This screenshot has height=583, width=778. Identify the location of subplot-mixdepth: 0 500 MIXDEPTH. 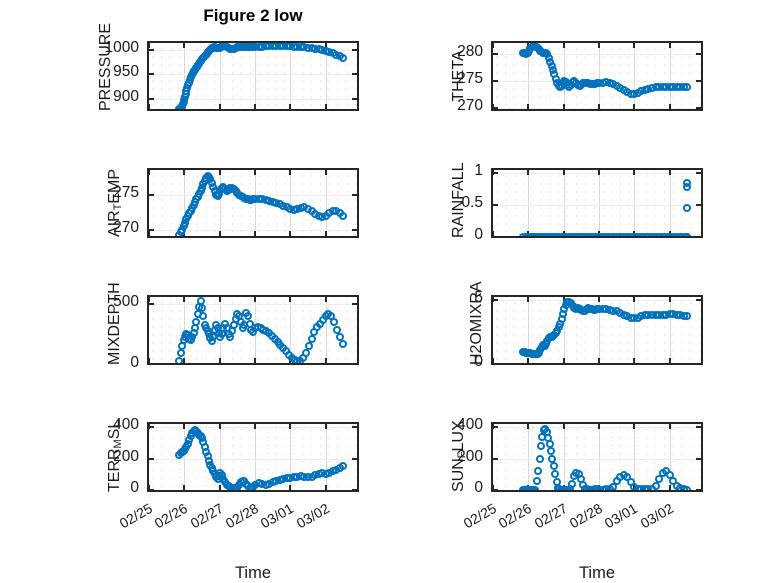
(232, 326).